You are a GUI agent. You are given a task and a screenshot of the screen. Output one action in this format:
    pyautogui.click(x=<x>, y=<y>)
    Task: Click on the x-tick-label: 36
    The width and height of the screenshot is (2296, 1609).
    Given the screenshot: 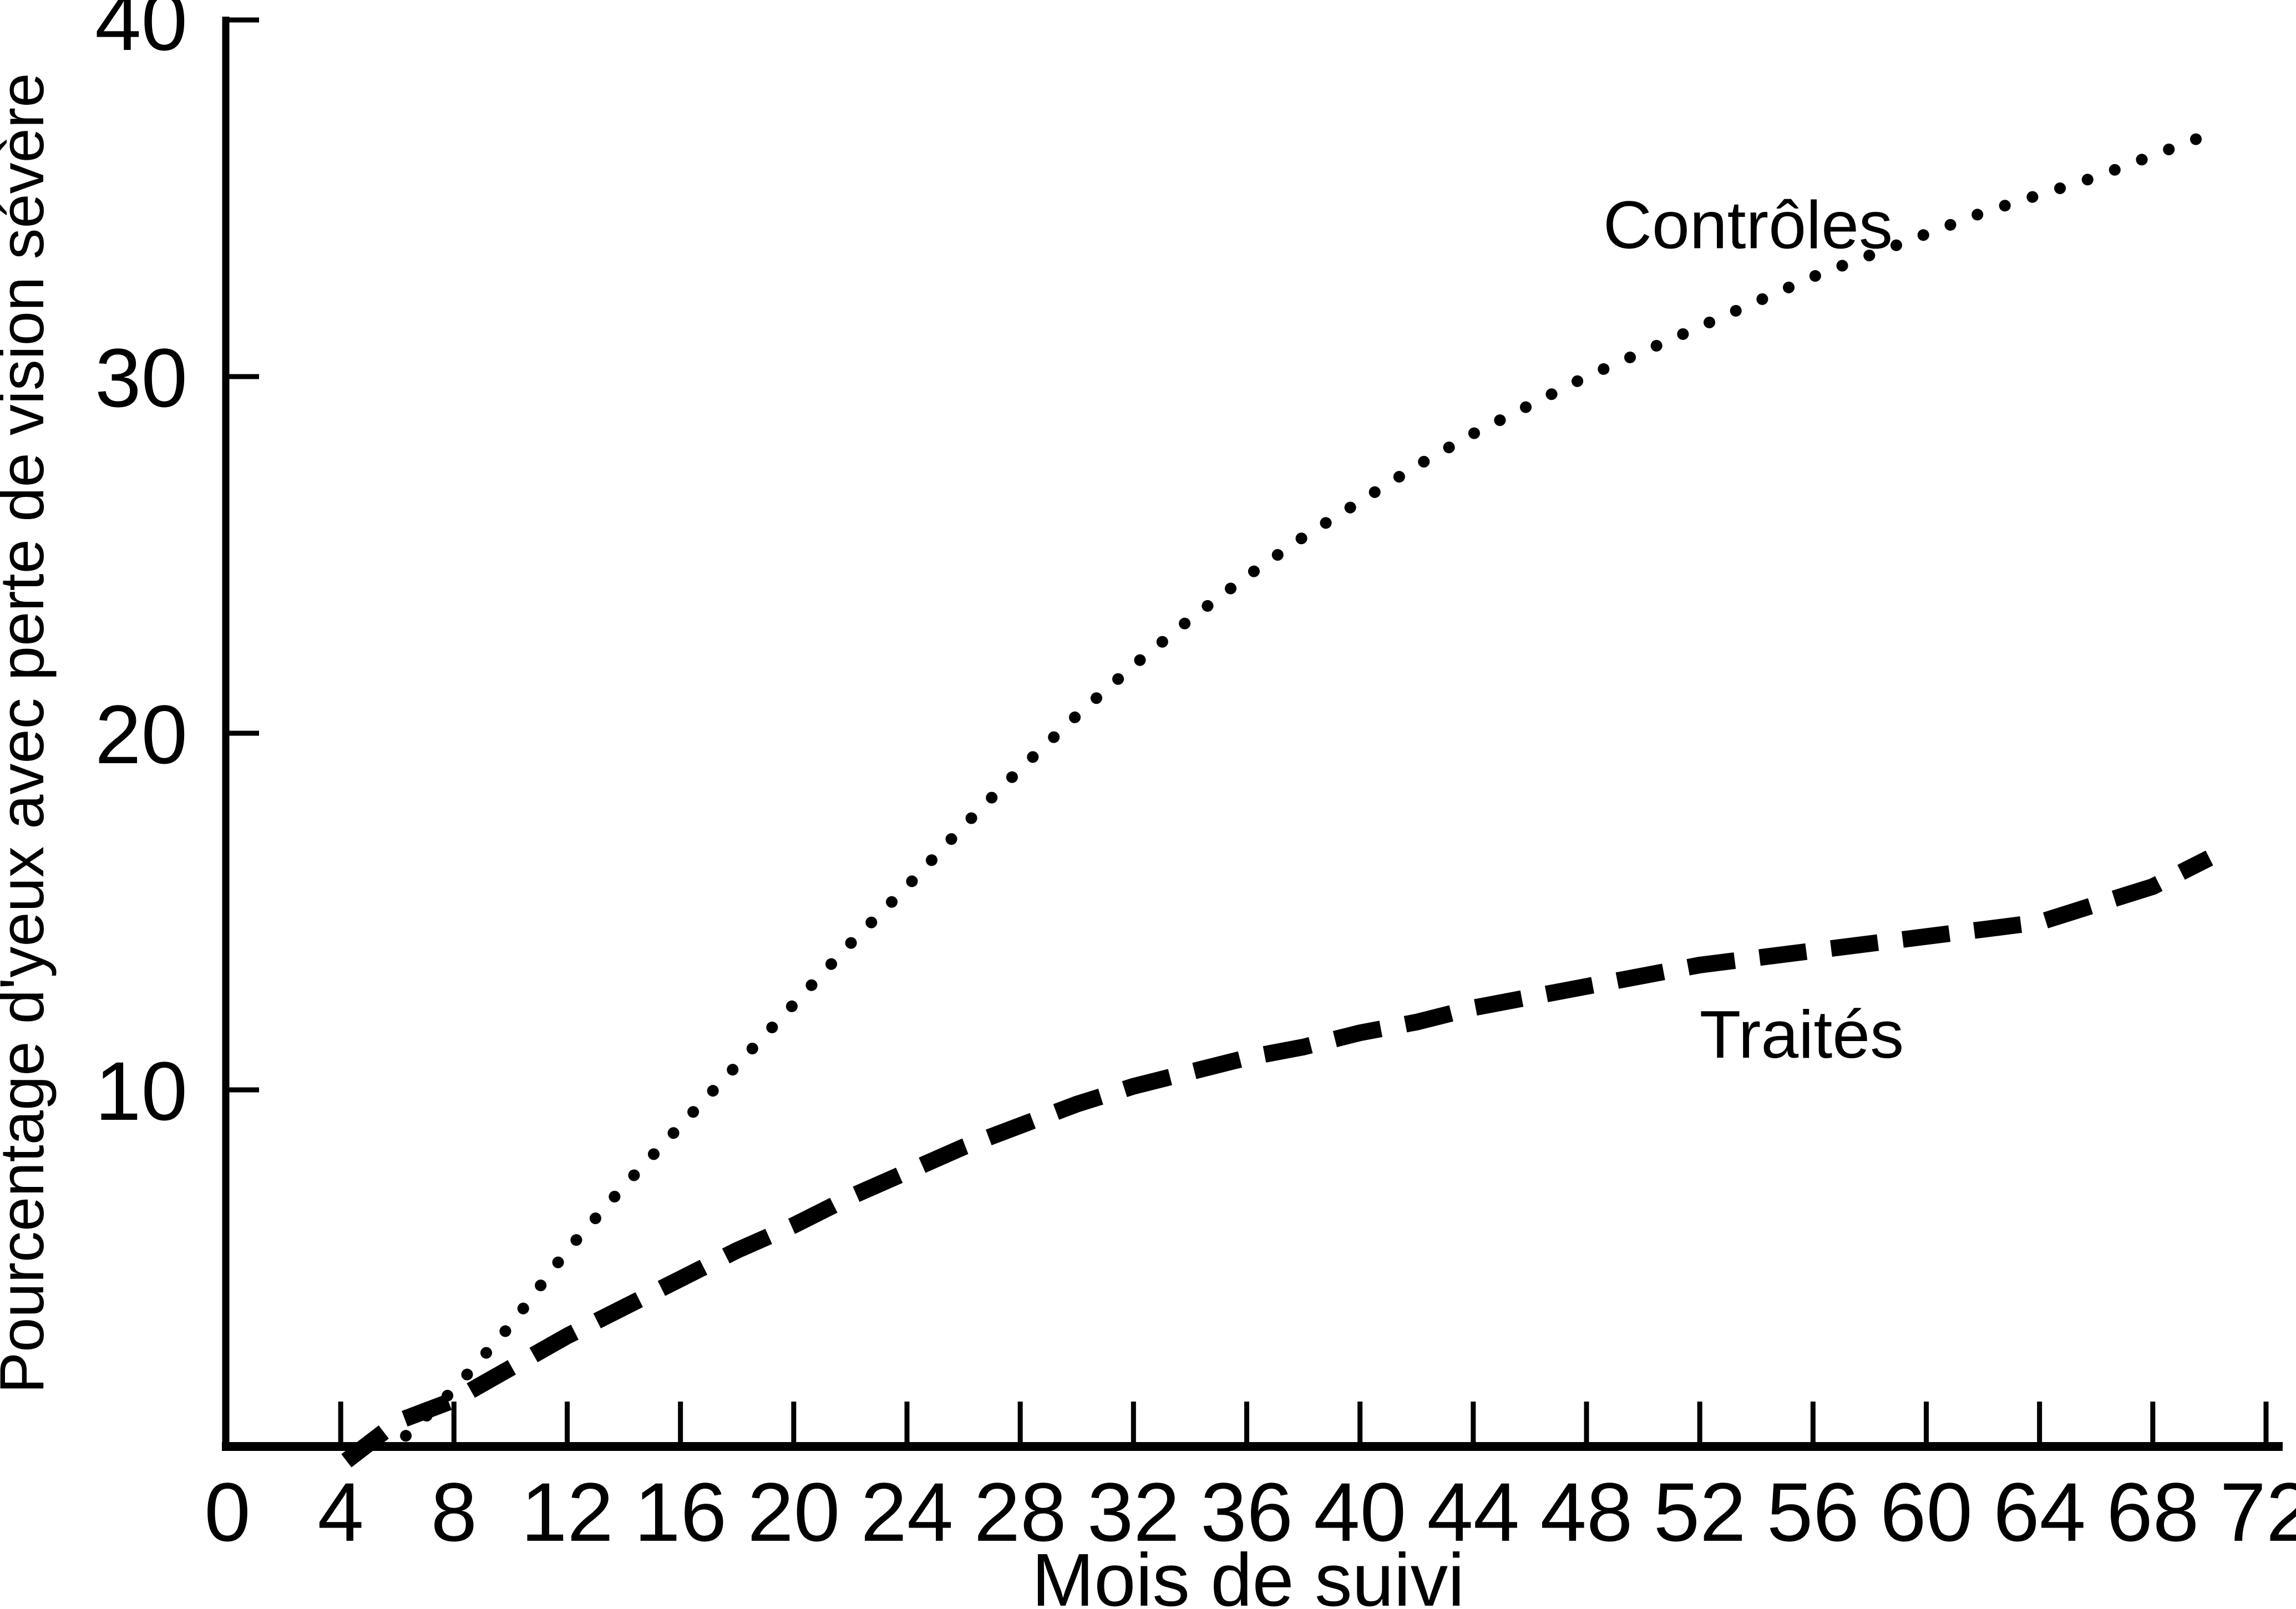 What is the action you would take?
    pyautogui.click(x=1246, y=1512)
    